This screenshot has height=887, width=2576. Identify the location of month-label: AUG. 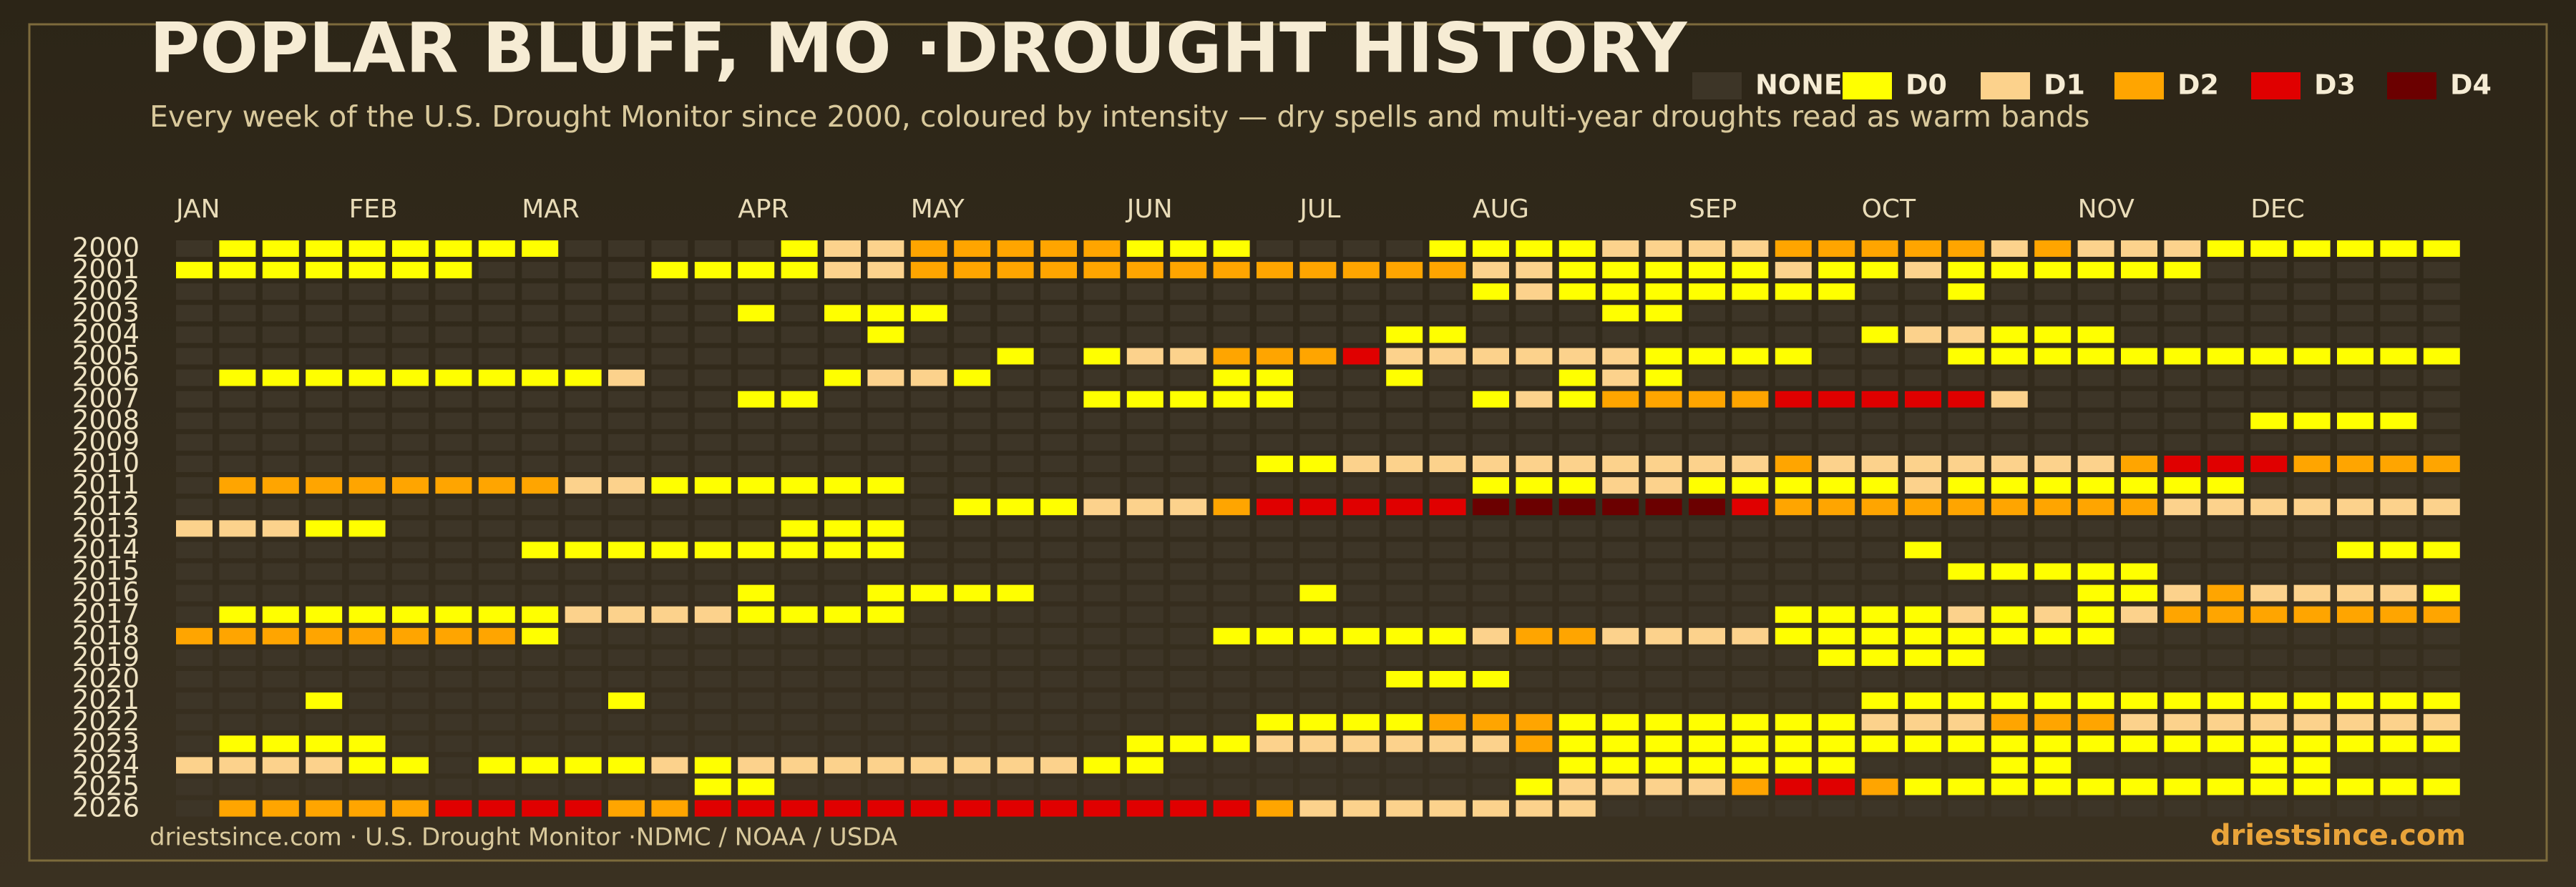
(1501, 209).